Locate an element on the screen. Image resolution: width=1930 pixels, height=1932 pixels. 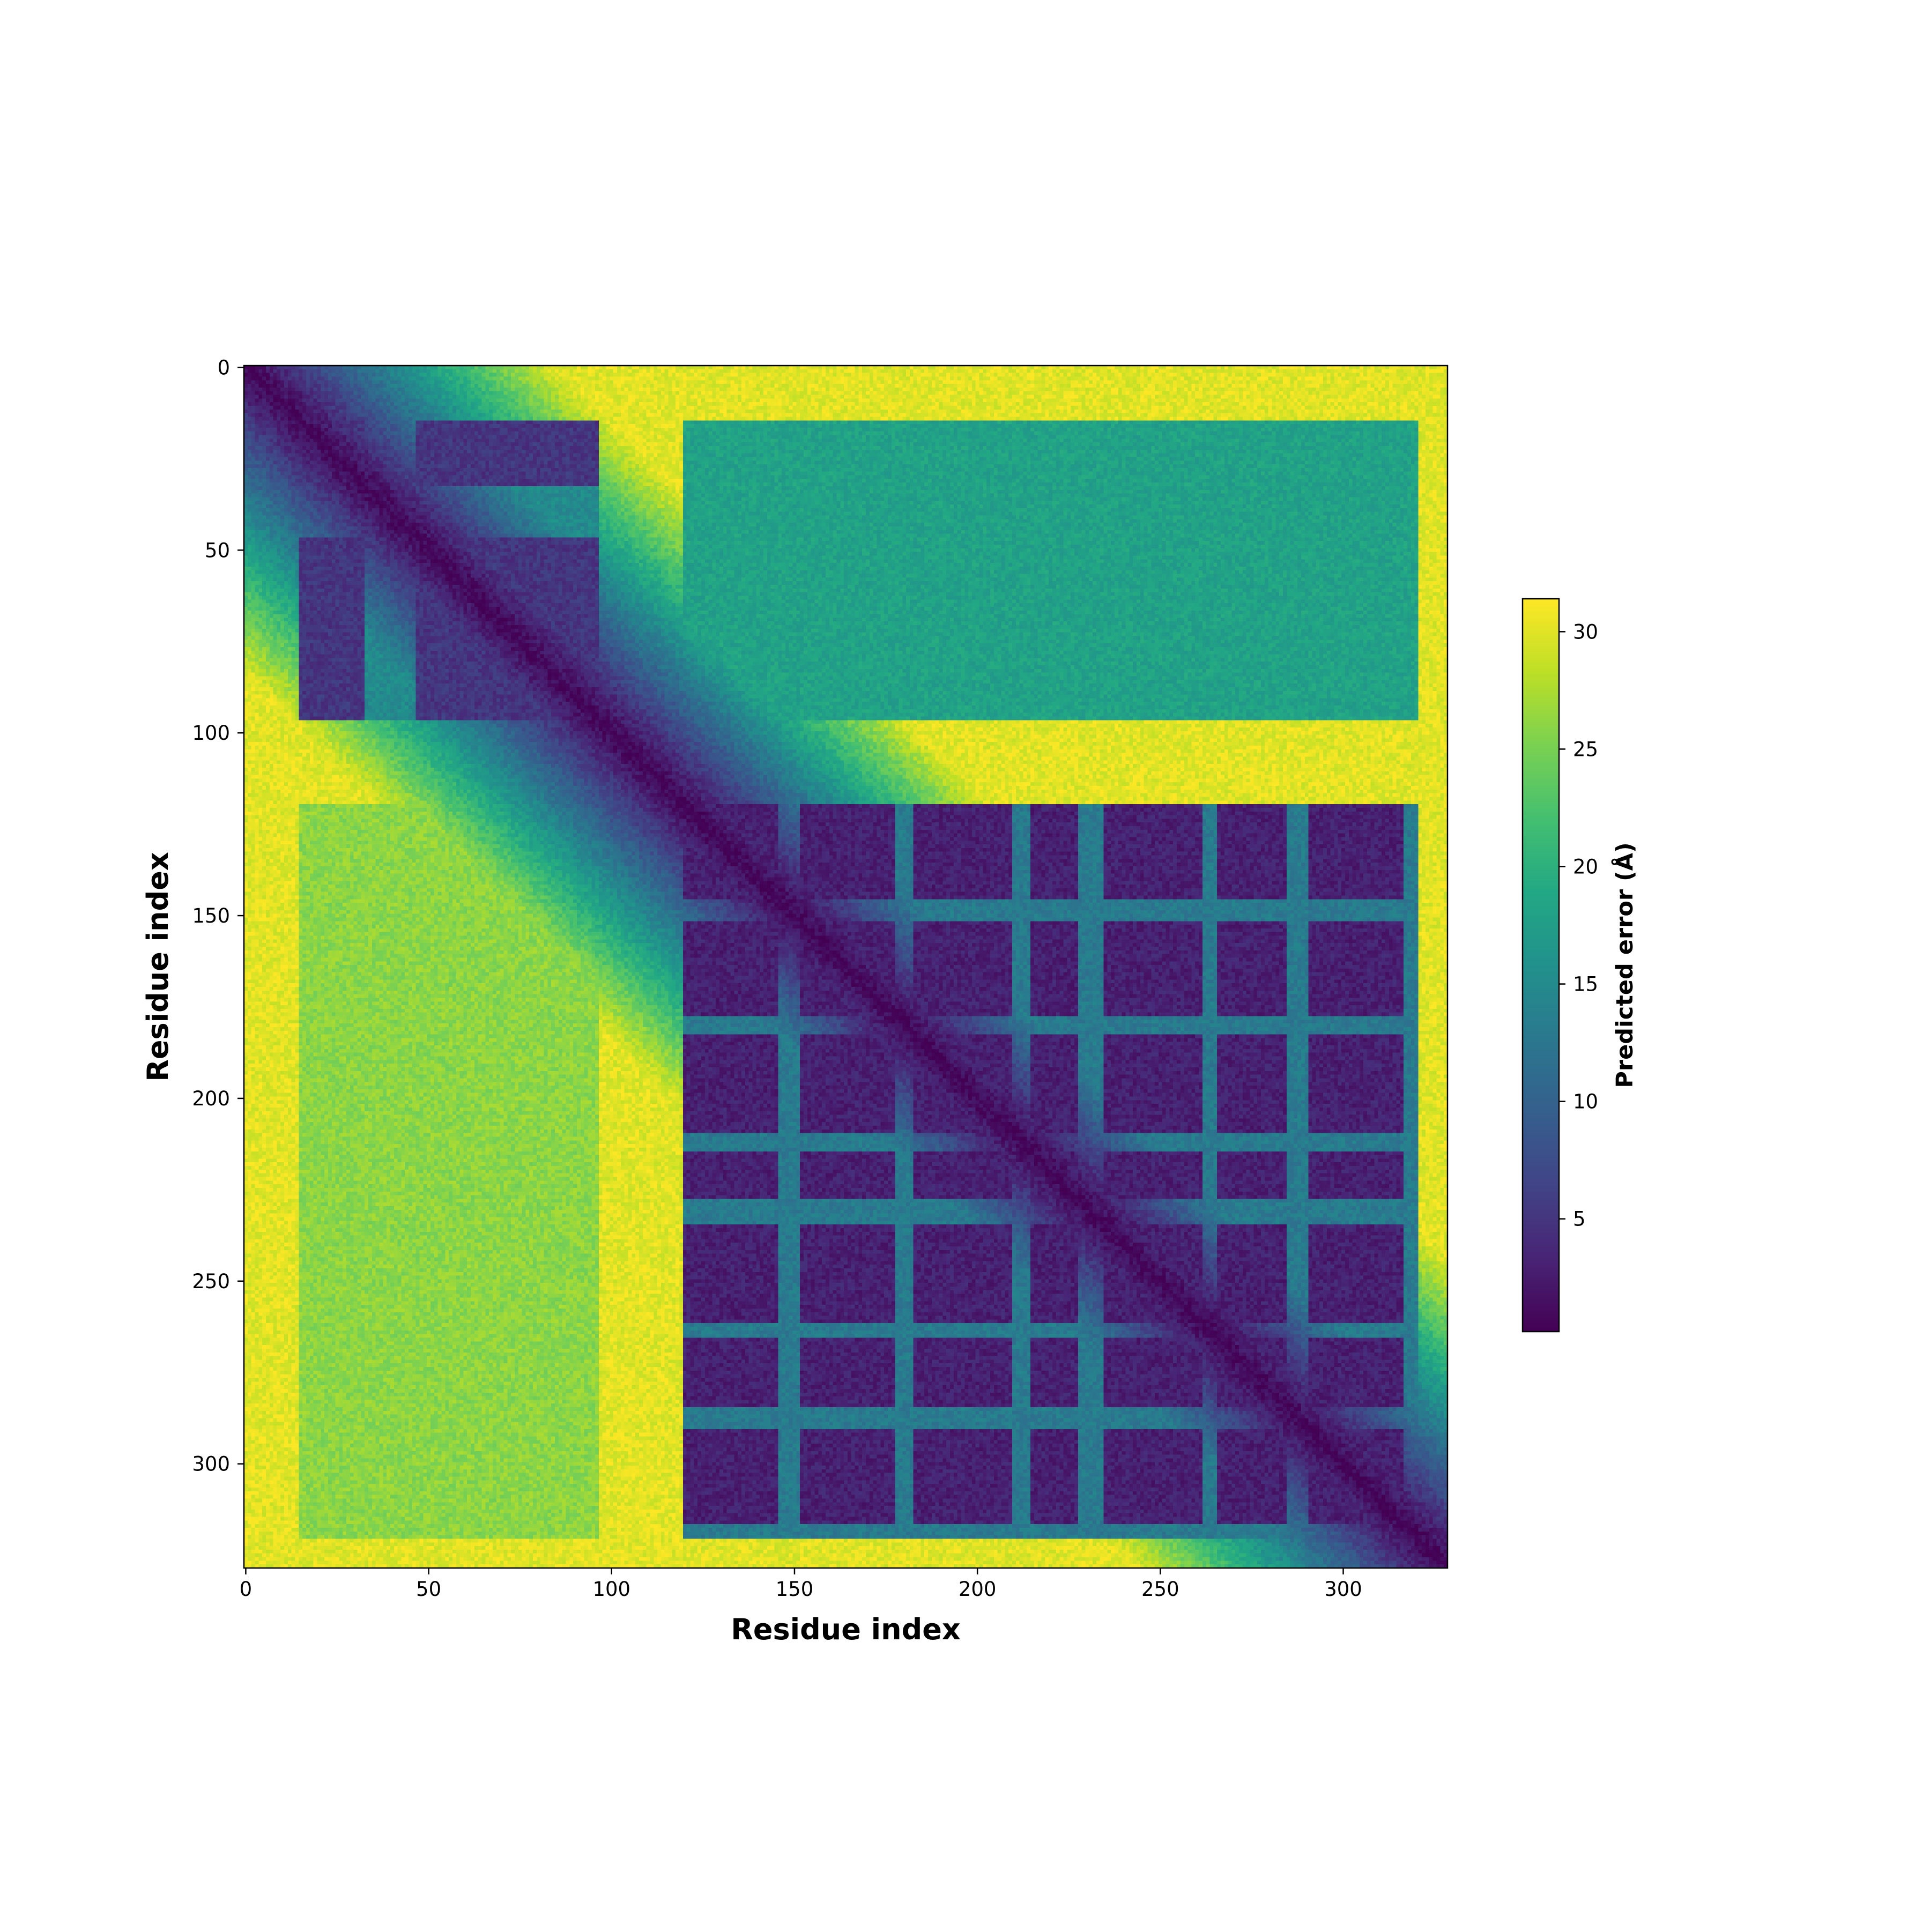
y-tick-label: 250 is located at coordinates (211, 1281).